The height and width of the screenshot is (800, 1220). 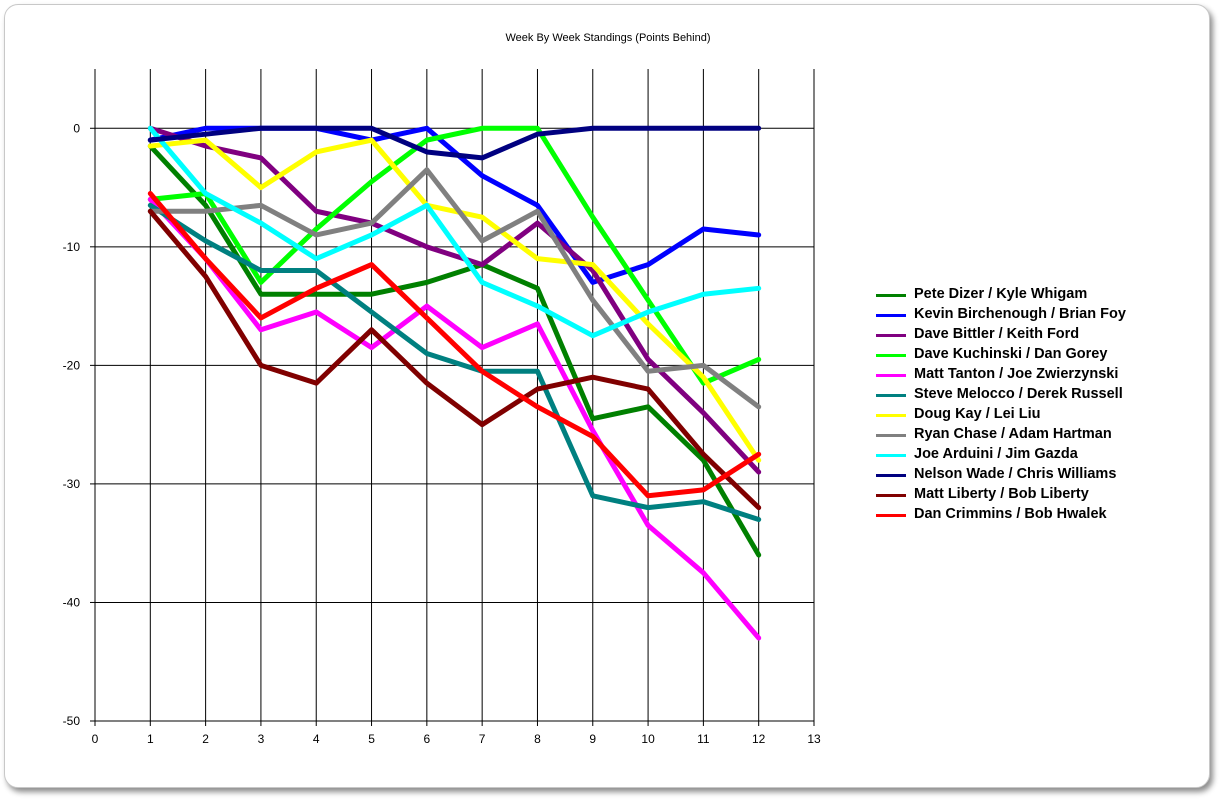 What do you see at coordinates (72, 365) in the screenshot?
I see `y-tick-label: -20` at bounding box center [72, 365].